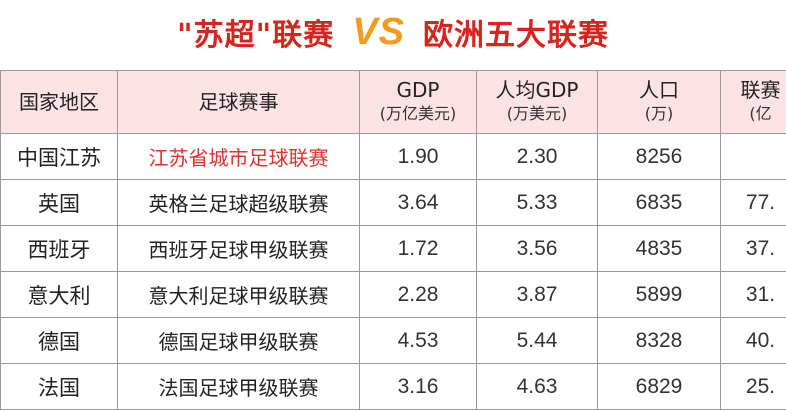 The height and width of the screenshot is (410, 786). Describe the element at coordinates (537, 294) in the screenshot. I see `cell-gdp-per-capita: 3.87` at that location.